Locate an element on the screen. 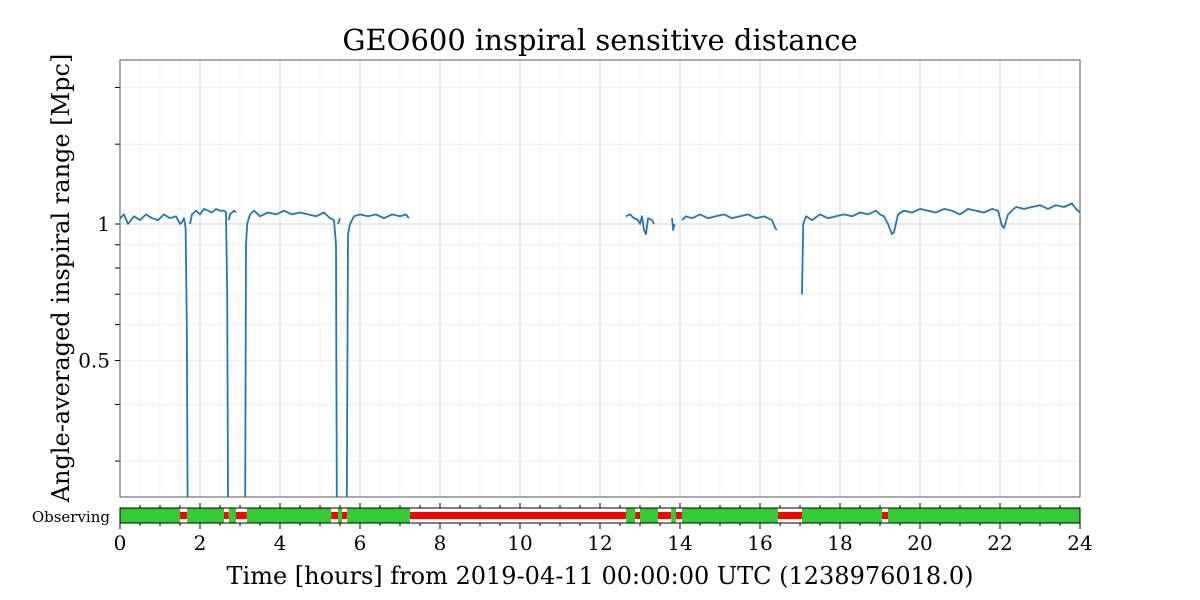 This screenshot has height=600, width=1200. x-tick-label: 20 is located at coordinates (919, 543).